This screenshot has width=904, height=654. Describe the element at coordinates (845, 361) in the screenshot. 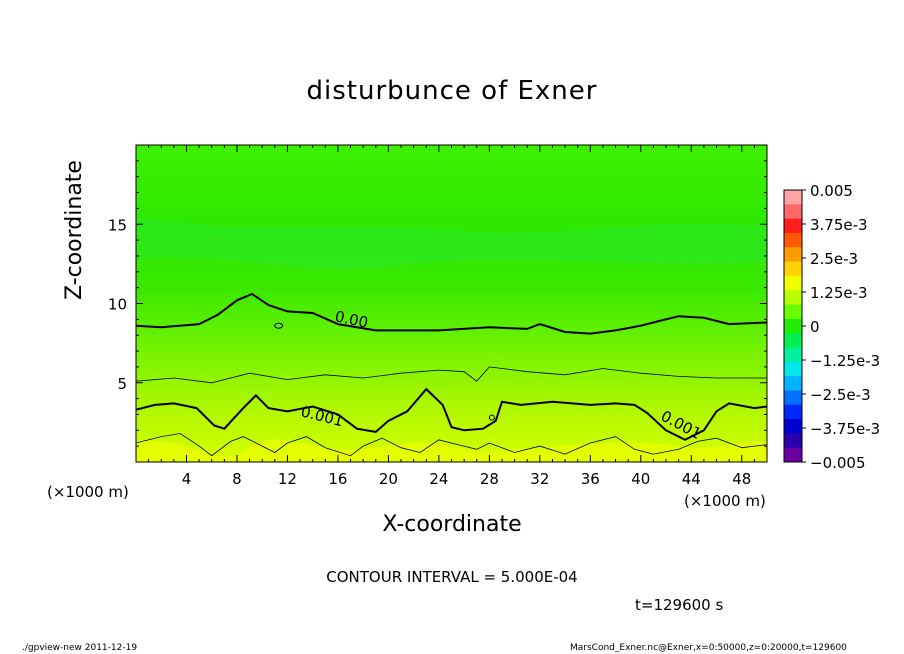

I see `colorbar-label: −1.25e-3` at that location.